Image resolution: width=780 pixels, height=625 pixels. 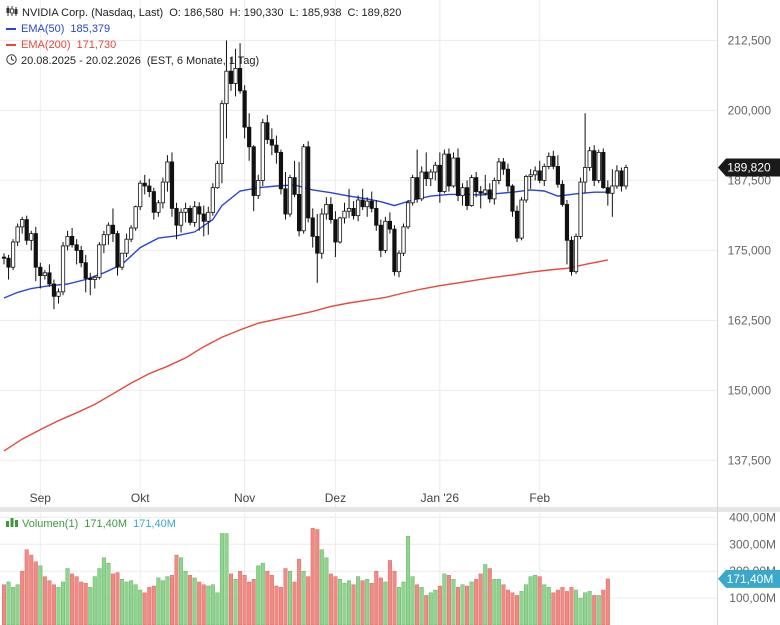 What do you see at coordinates (390, 510) in the screenshot?
I see `pane-separator` at bounding box center [390, 510].